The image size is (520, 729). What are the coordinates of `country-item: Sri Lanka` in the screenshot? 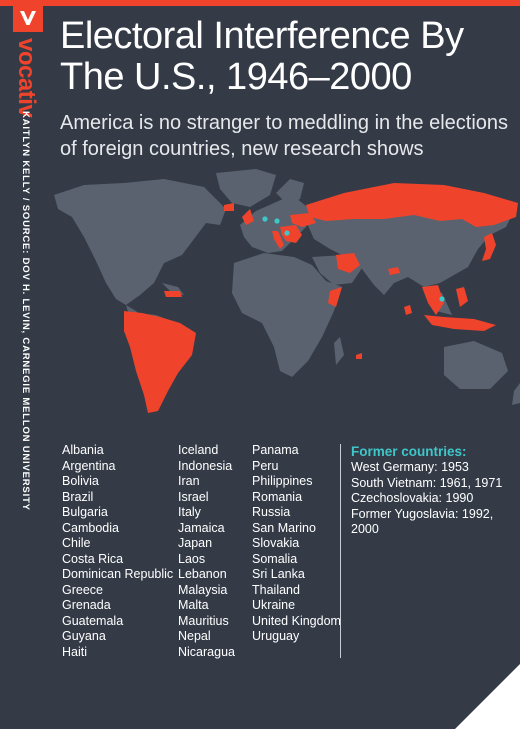 It's located at (278, 574).